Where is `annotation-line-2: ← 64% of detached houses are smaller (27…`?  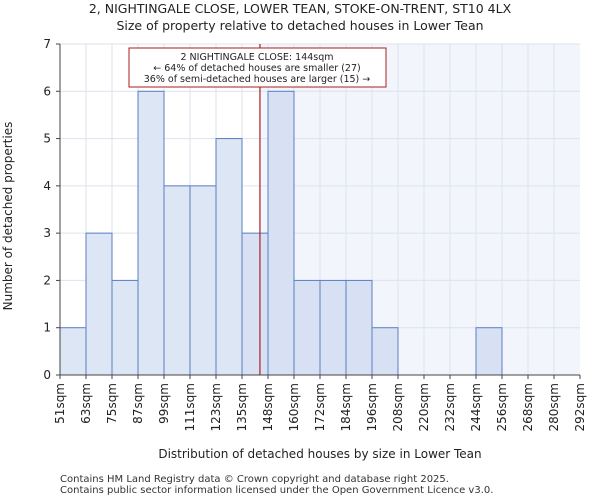
annotation-line-2: ← 64% of detached houses are smaller (27… is located at coordinates (256, 68).